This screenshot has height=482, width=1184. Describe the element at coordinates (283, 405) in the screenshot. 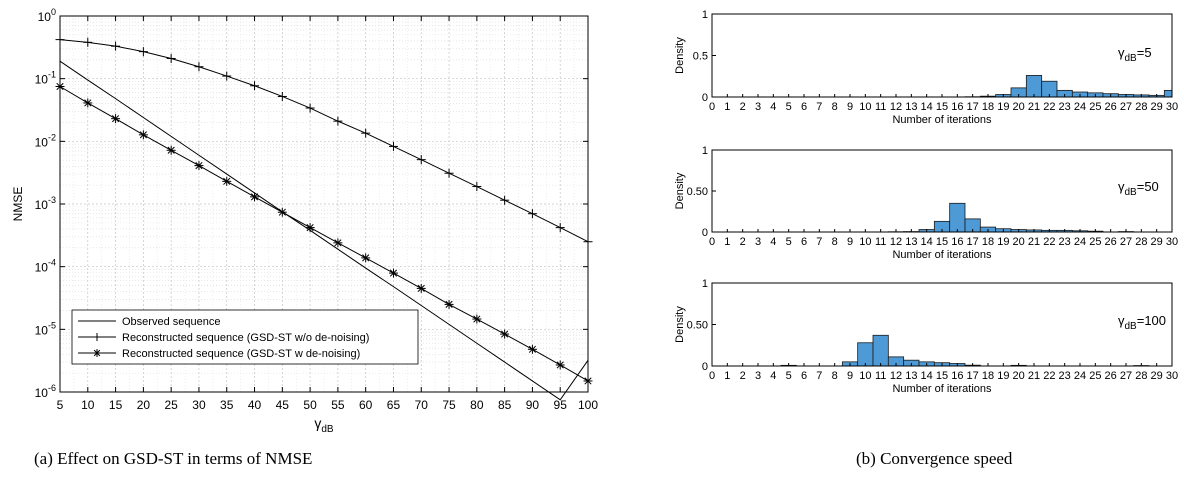

I see `x-tick-label: 45` at that location.